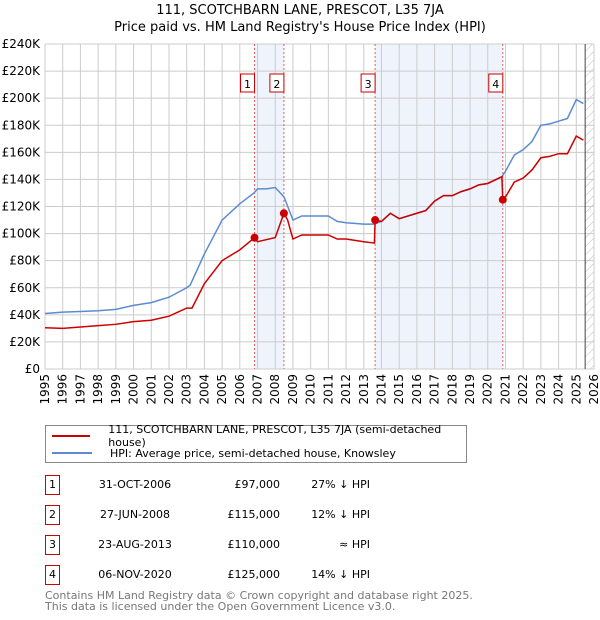 The width and height of the screenshot is (600, 620). What do you see at coordinates (22, 207) in the screenshot?
I see `y-tick-label: £120K` at bounding box center [22, 207].